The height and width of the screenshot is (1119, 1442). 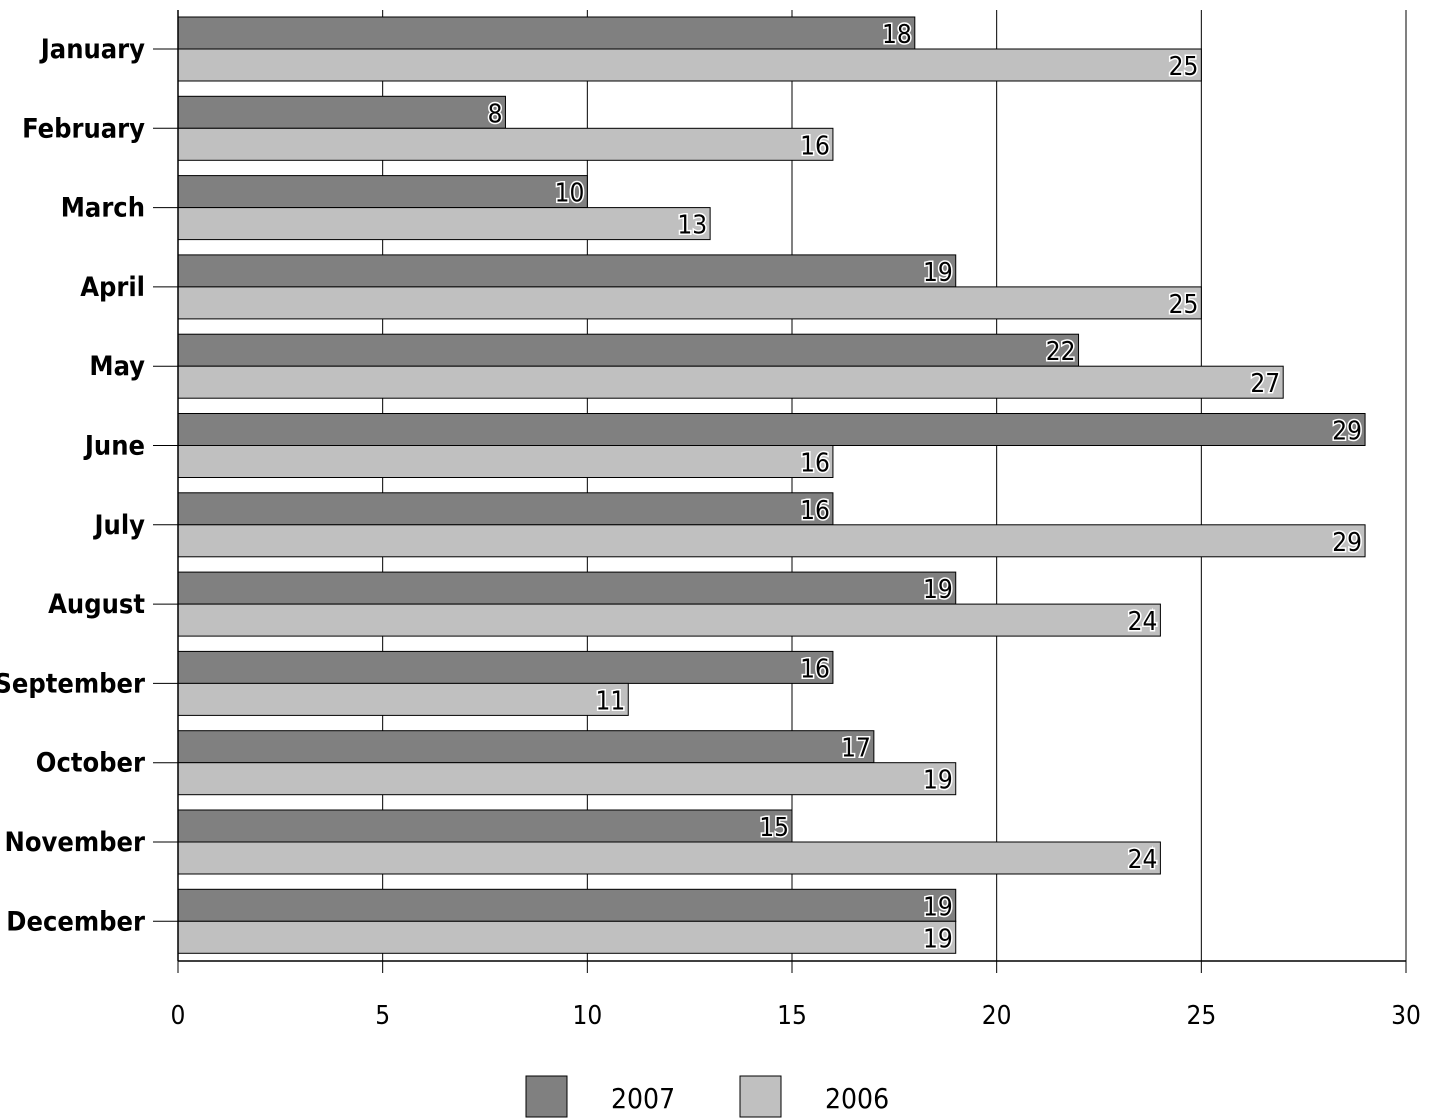 What do you see at coordinates (72, 683) in the screenshot?
I see `category-label: September` at bounding box center [72, 683].